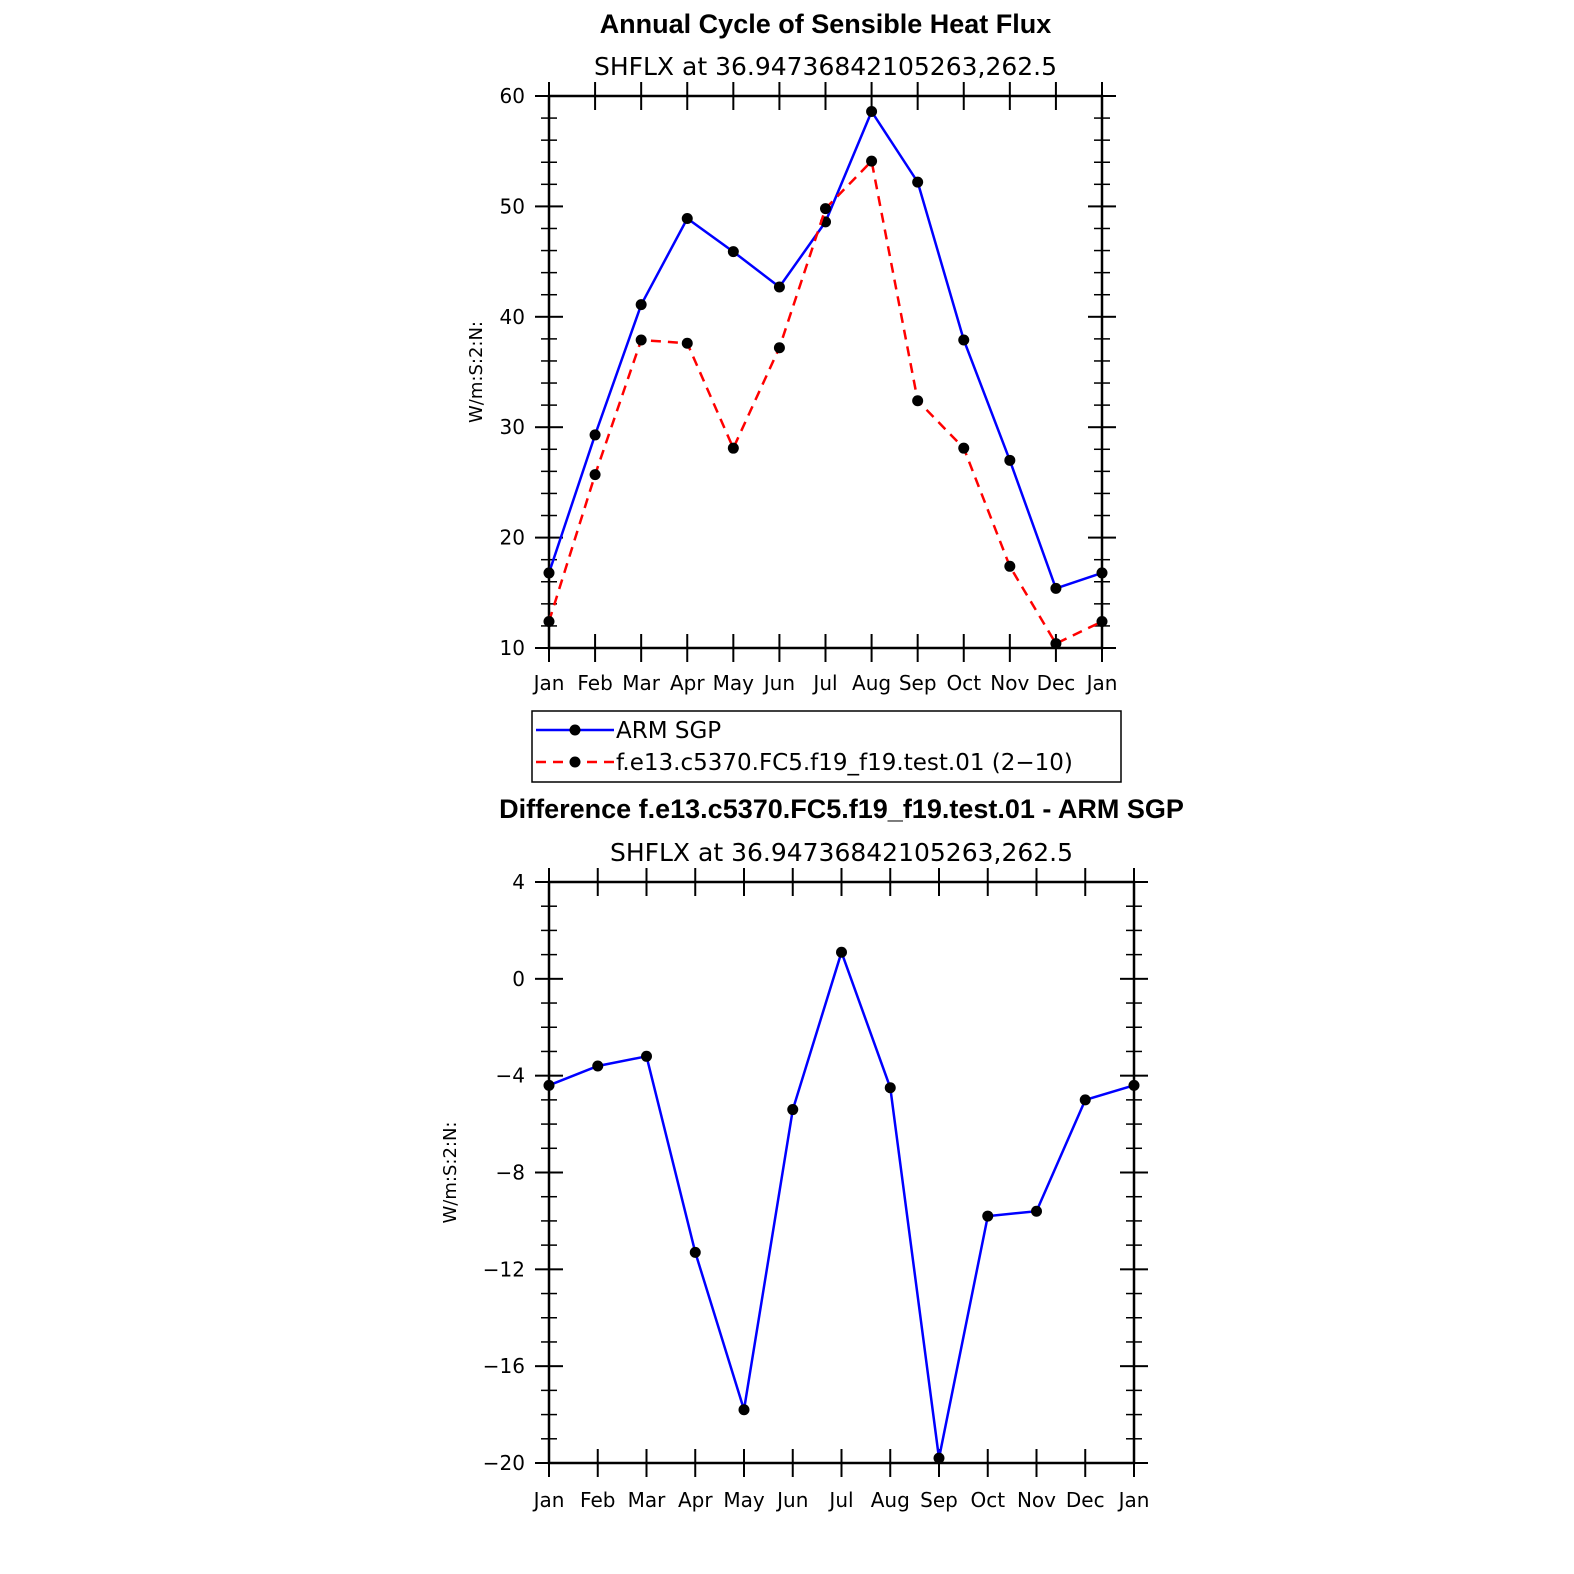 This screenshot has width=1574, height=1574. I want to click on y-tick-label: −4, so click(510, 1076).